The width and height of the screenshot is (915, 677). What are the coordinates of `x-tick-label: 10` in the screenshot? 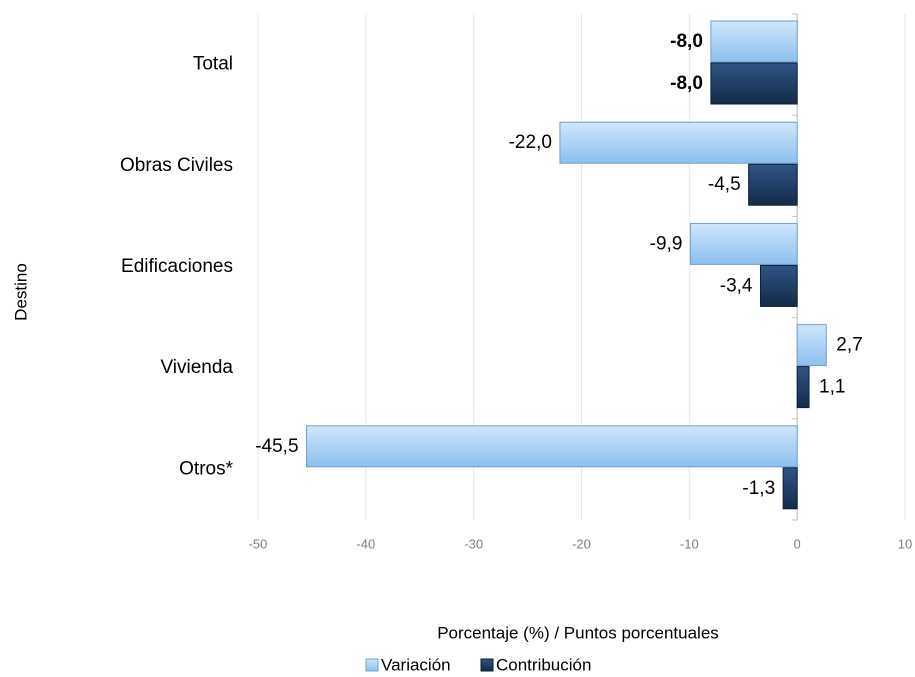 It's located at (905, 543).